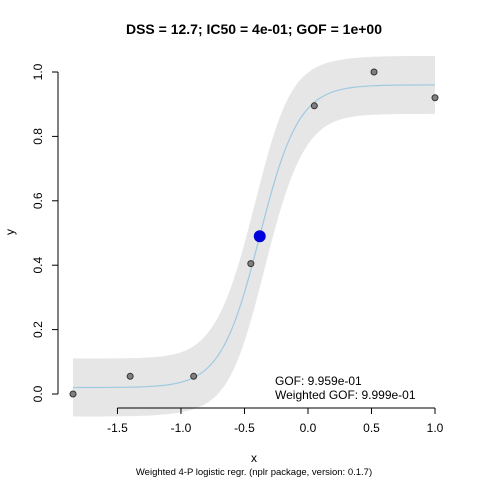 The height and width of the screenshot is (480, 480). I want to click on y-axis: 0.0 0.2 0.4 0.6 0.8 1.0, so click(45, 232).